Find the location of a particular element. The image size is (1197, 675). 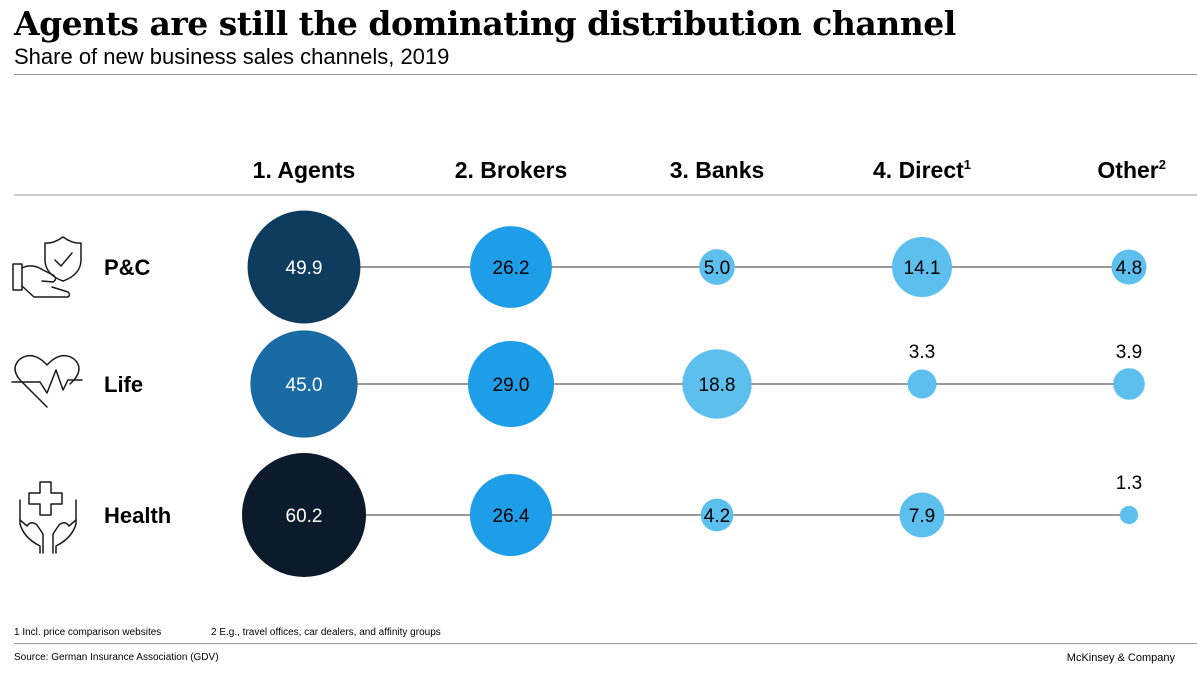

value-label-r1-c4: 14.1 is located at coordinates (922, 268).